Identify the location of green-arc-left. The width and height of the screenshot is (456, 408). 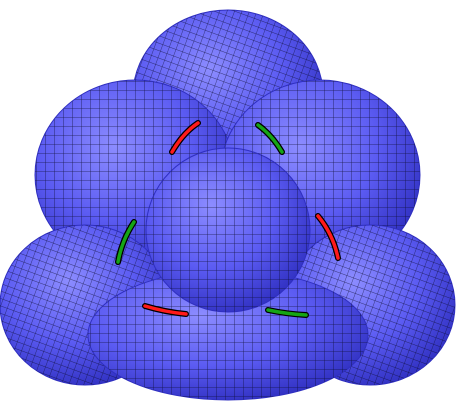
(126, 242).